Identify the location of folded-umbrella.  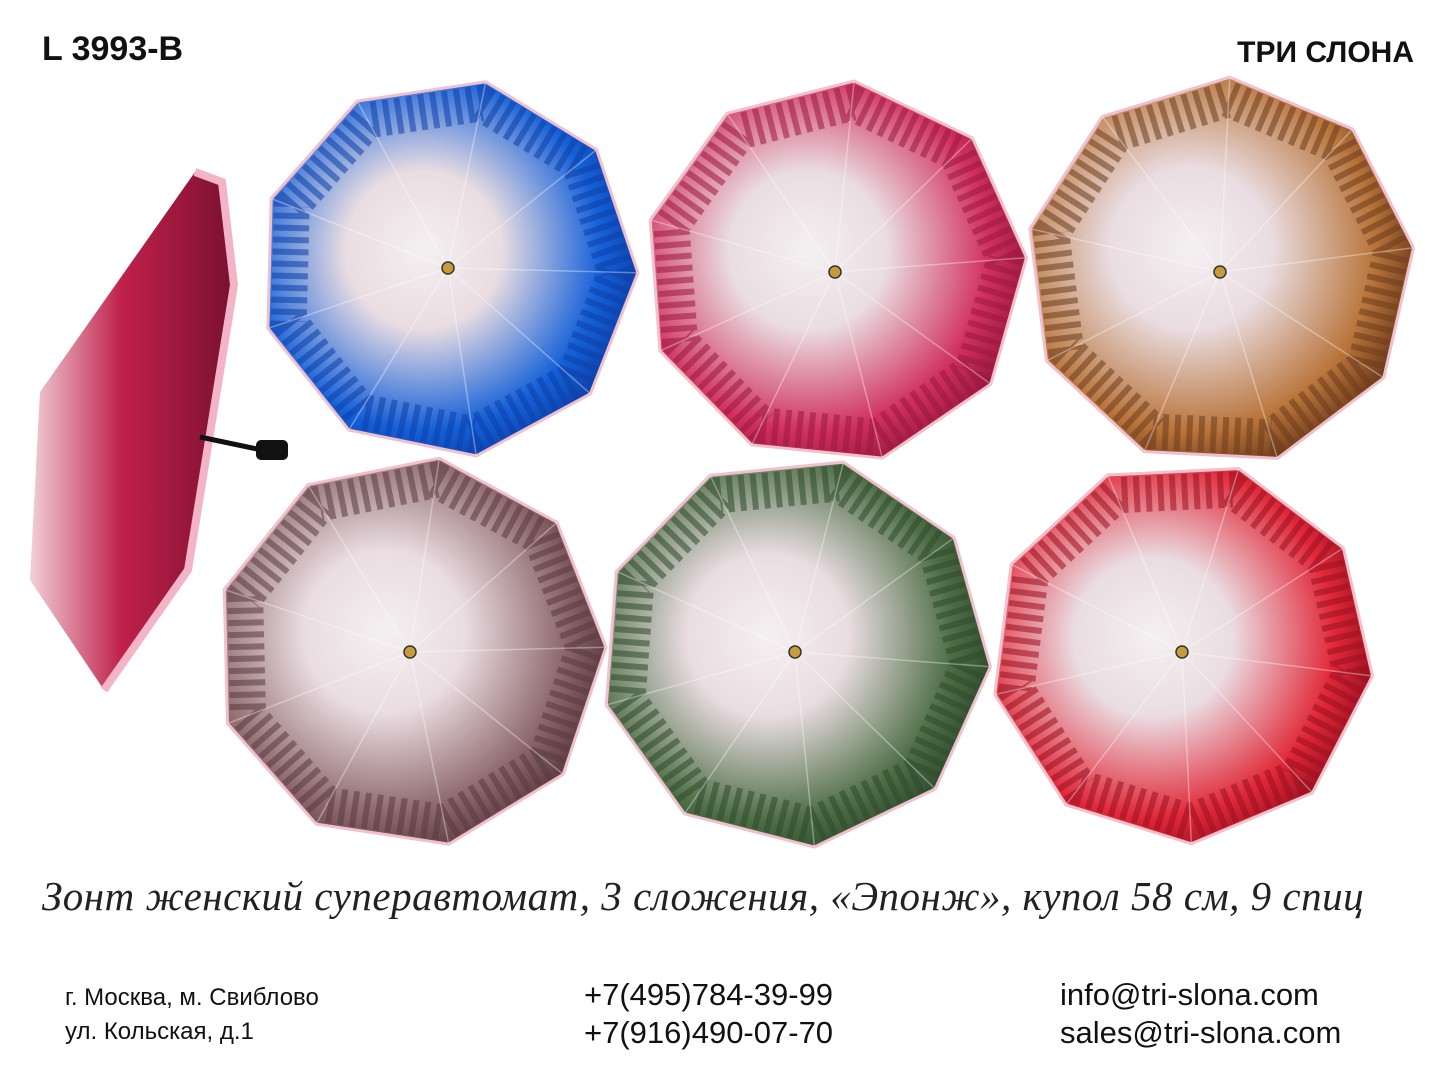
(132, 431).